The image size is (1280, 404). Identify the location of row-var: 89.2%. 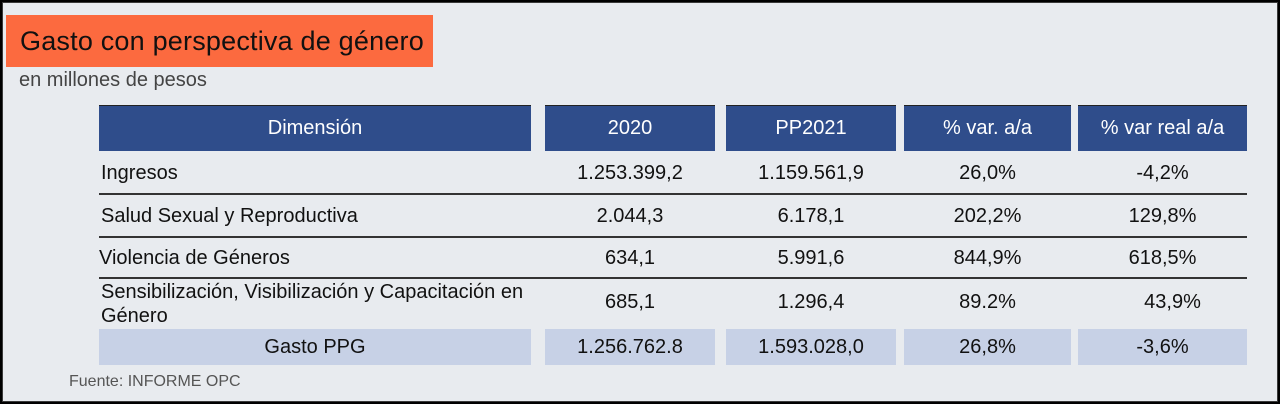
(987, 301).